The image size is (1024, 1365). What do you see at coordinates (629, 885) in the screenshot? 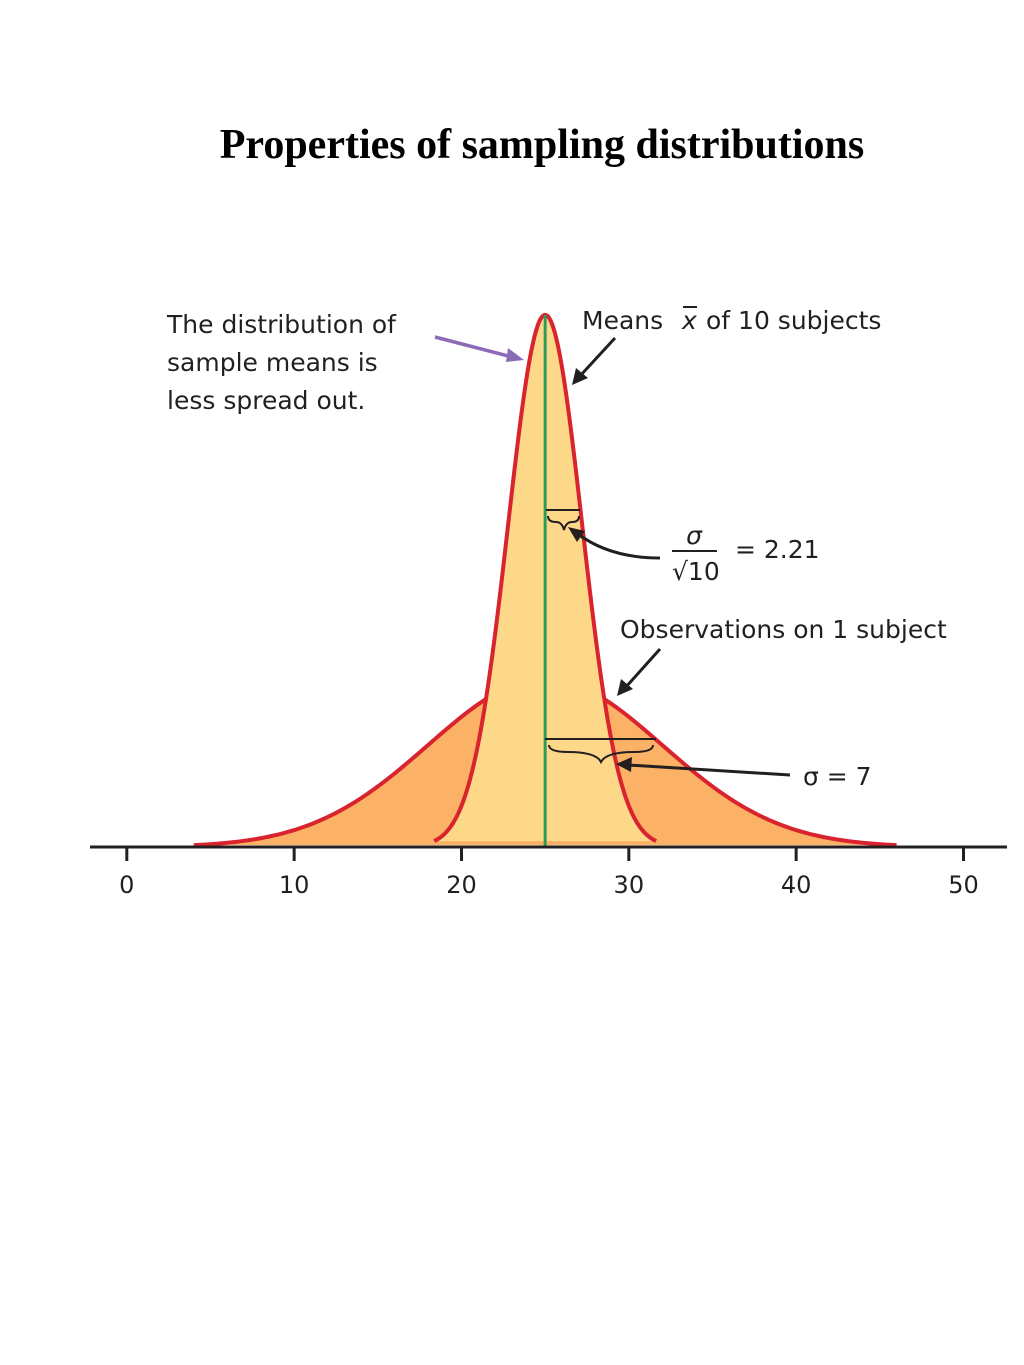
I see `x-tick-label: 30` at bounding box center [629, 885].